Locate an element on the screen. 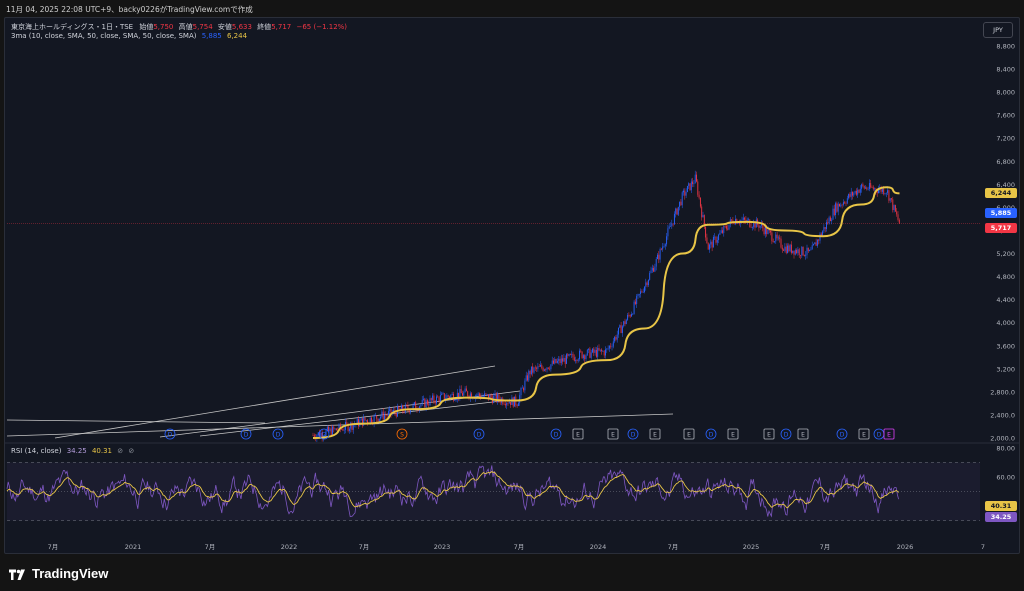 This screenshot has height=591, width=1024. time-axis-label: 7月 is located at coordinates (210, 547).